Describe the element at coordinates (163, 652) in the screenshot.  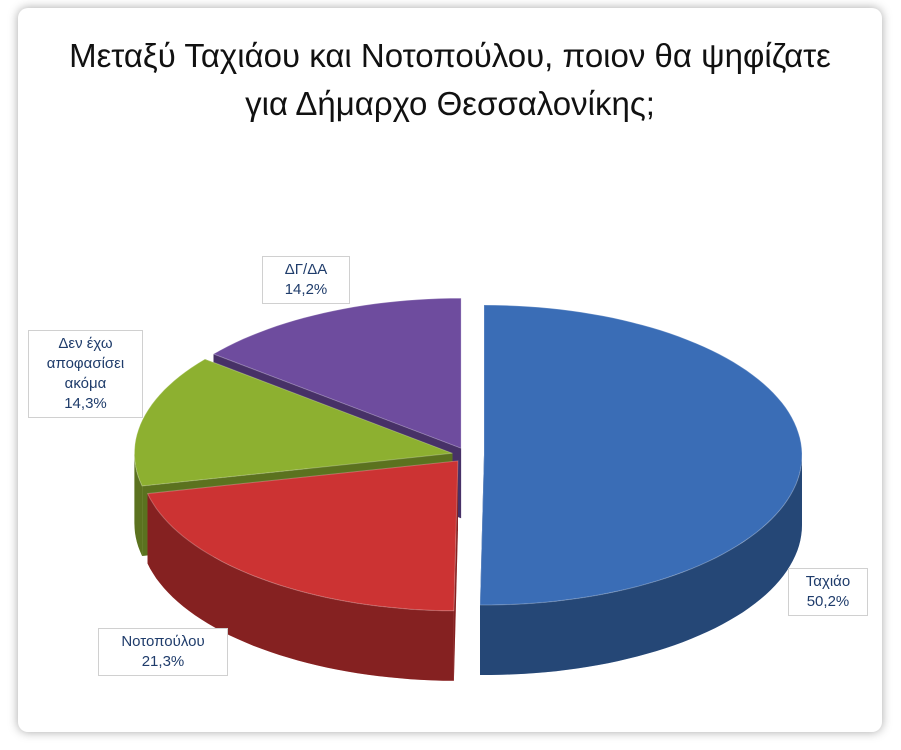
I see `data-label: Νοτοπούλου 21,3%` at that location.